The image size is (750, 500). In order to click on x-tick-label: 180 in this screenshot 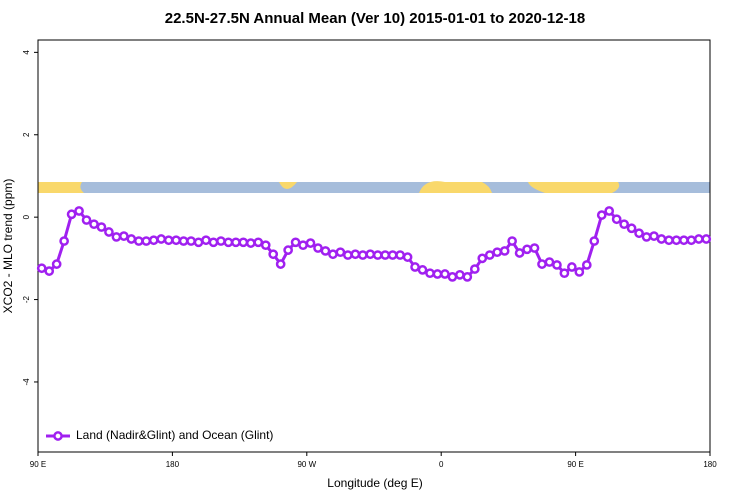, I will do `click(173, 464)`.